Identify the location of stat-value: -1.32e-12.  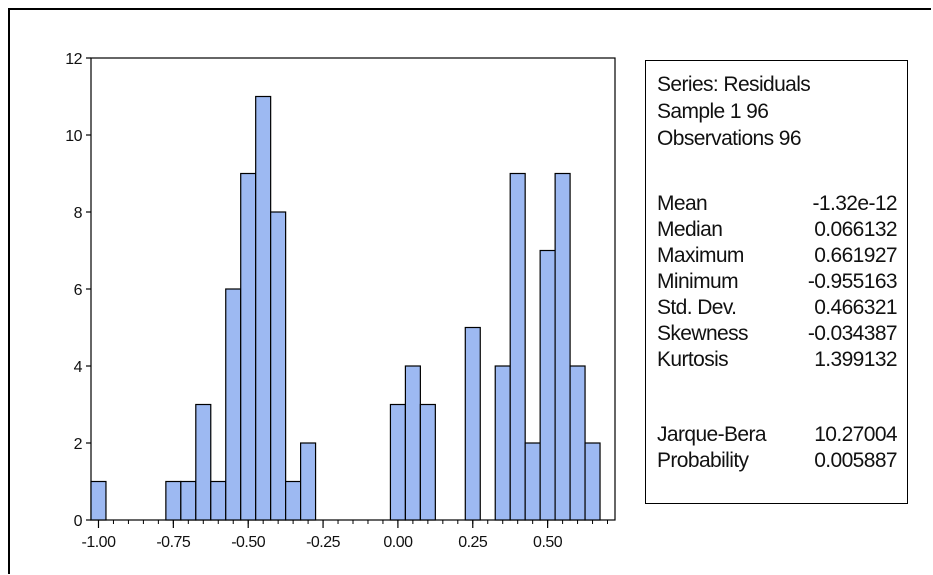
(855, 203).